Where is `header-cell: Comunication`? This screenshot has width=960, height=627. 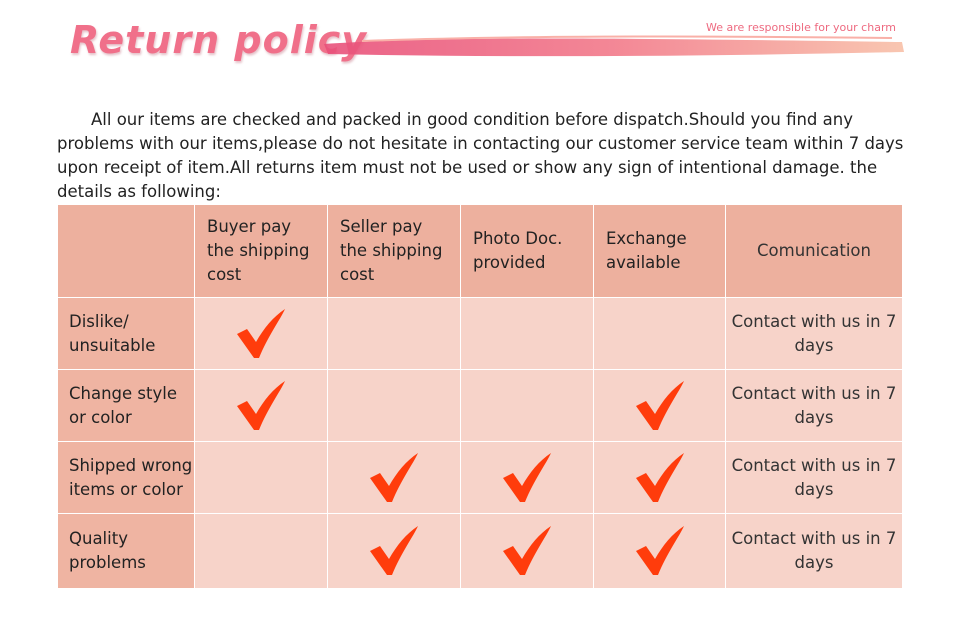 header-cell: Comunication is located at coordinates (814, 251).